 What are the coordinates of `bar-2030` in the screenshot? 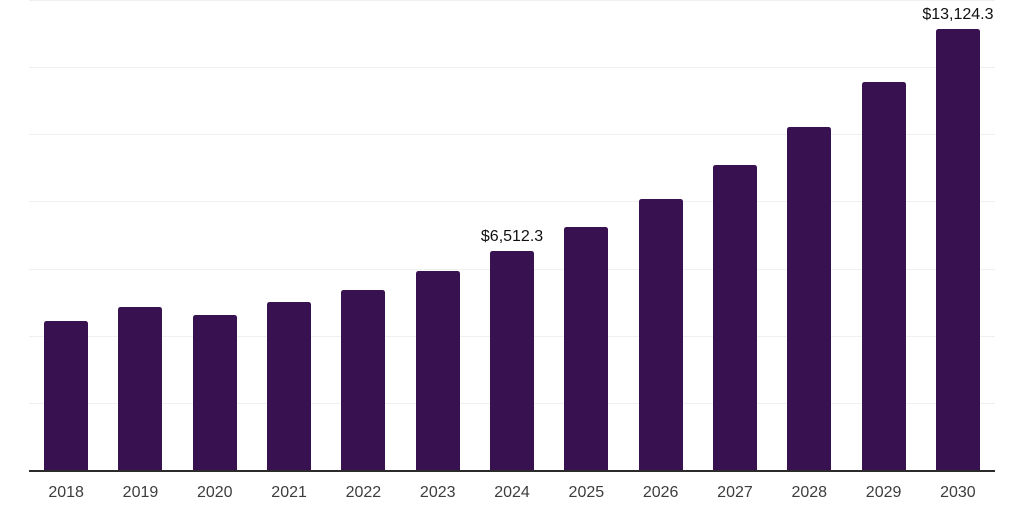 It's located at (957, 249).